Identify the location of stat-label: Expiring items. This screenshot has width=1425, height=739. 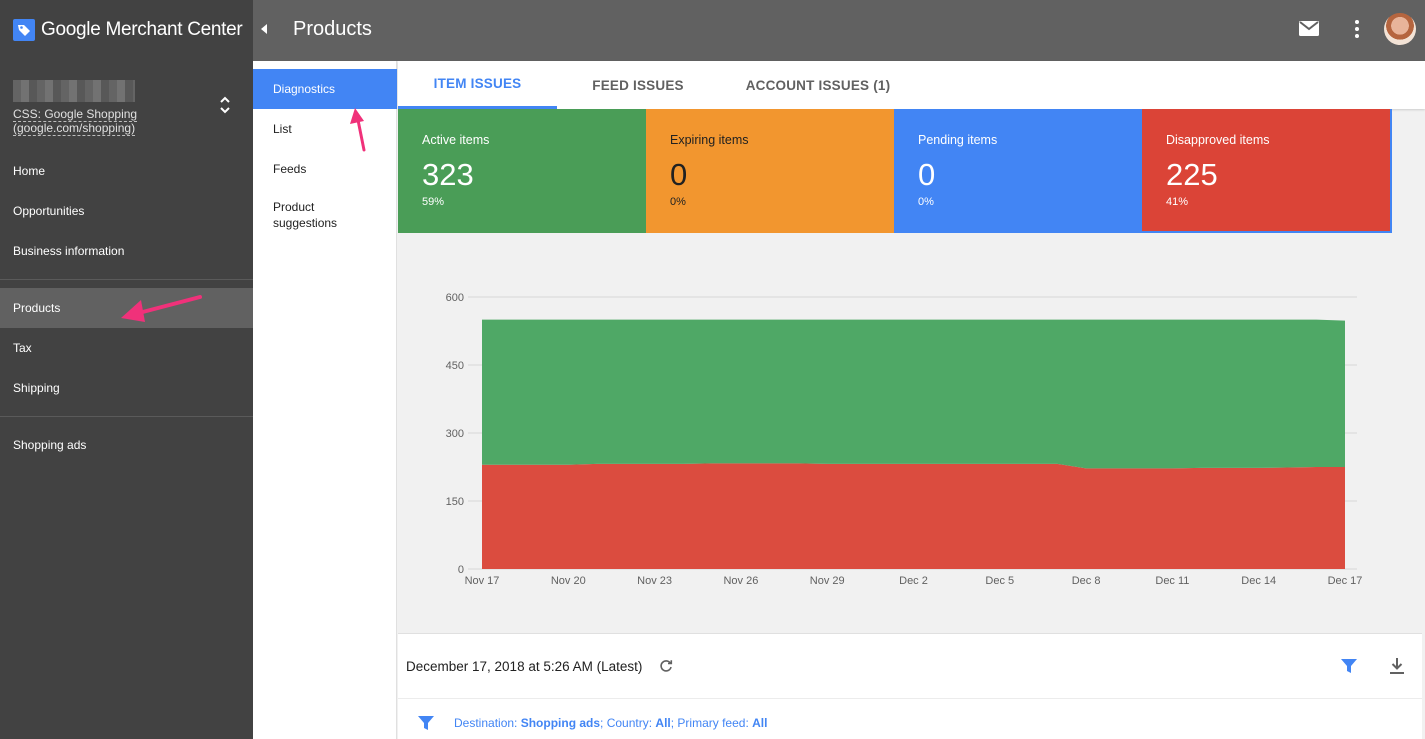
(709, 140).